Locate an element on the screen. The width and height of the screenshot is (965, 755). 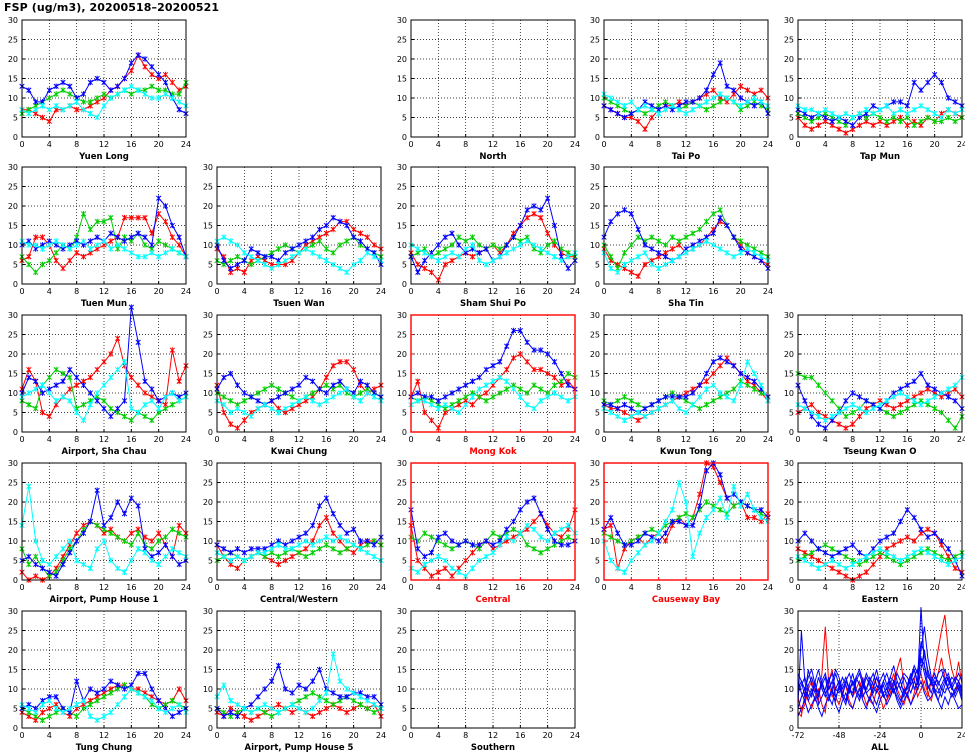
series-line is located at coordinates (880, 674).